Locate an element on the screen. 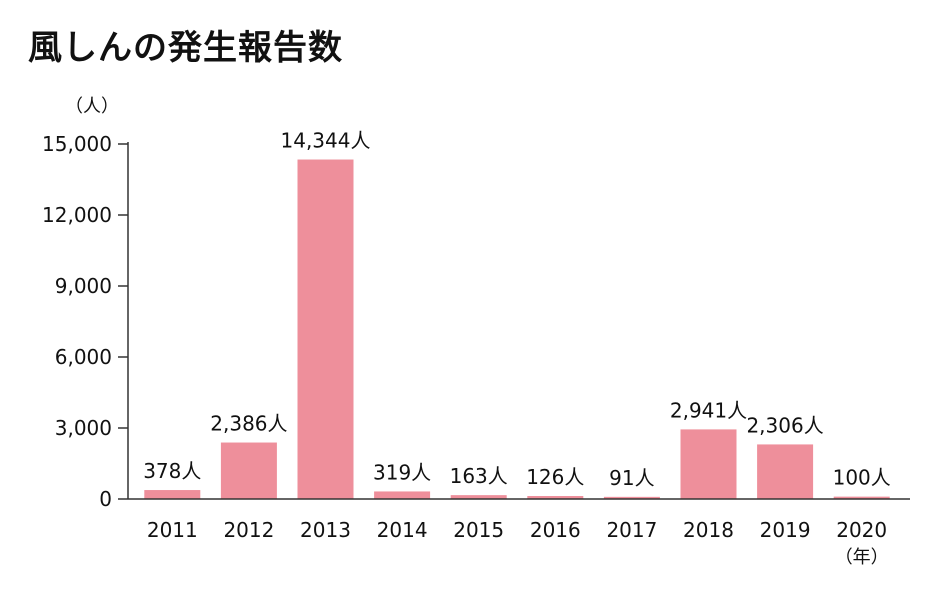 Image resolution: width=940 pixels, height=600 pixels. bar-2016 is located at coordinates (555, 497).